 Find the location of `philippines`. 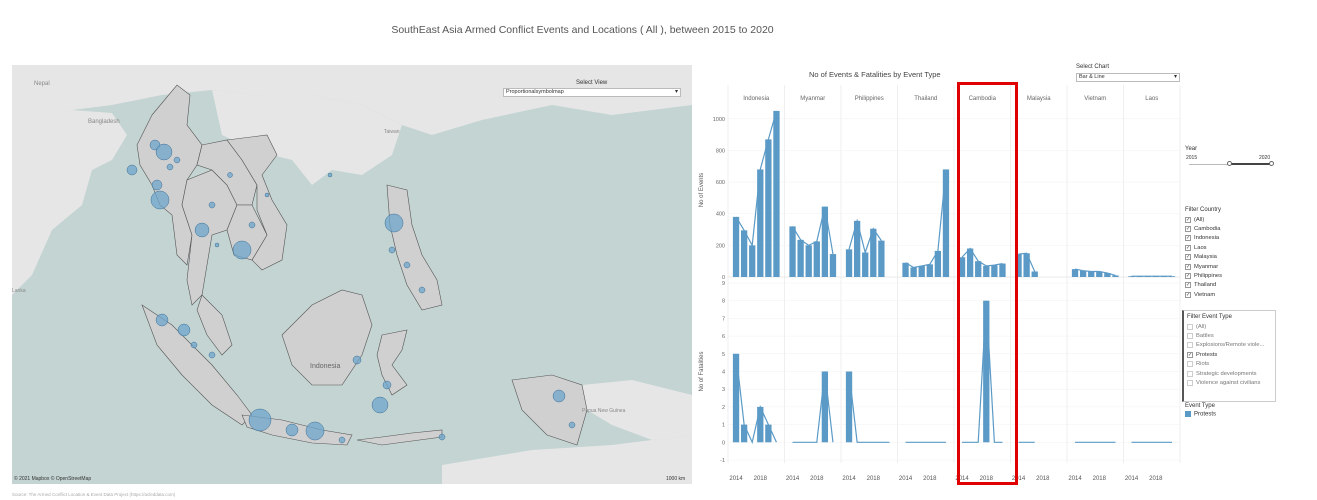

philippines is located at coordinates (414, 247).